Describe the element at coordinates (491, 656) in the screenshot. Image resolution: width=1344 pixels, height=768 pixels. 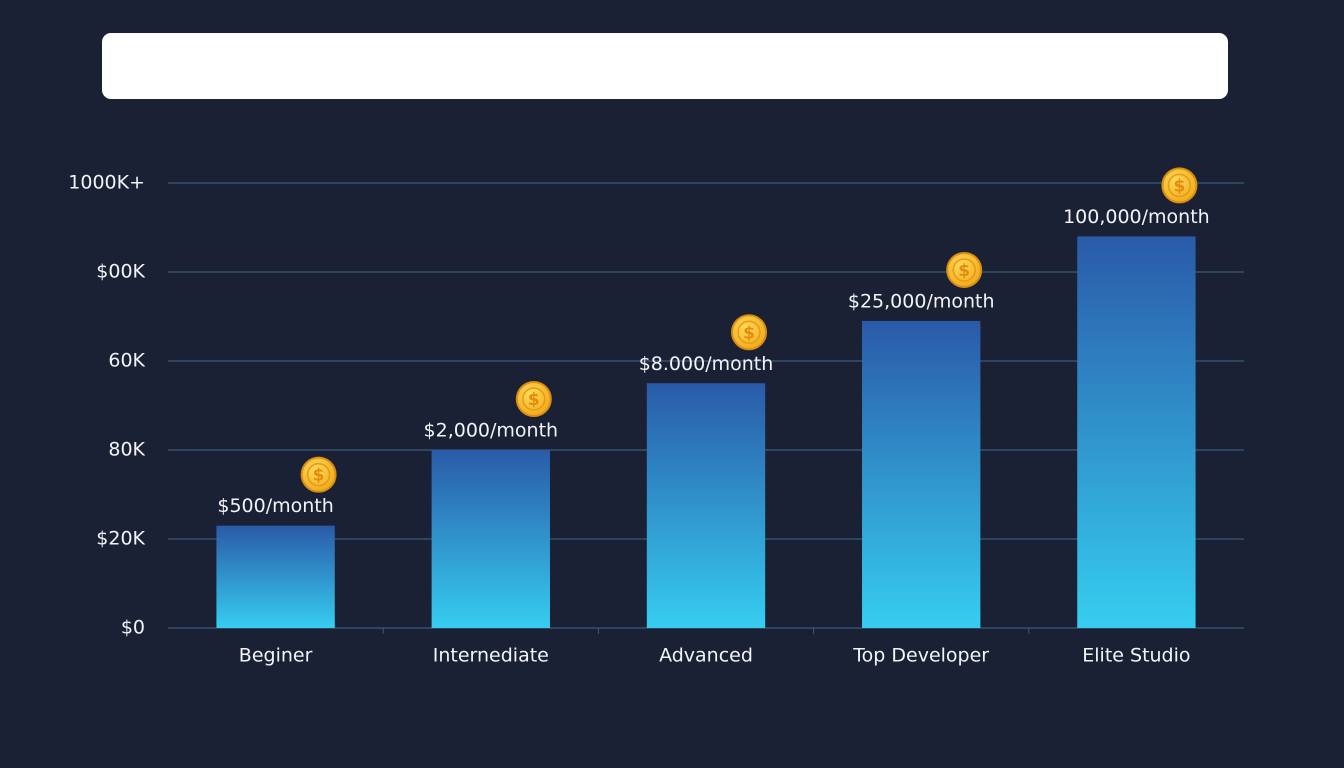
I see `x-tick-label: Internediate` at that location.